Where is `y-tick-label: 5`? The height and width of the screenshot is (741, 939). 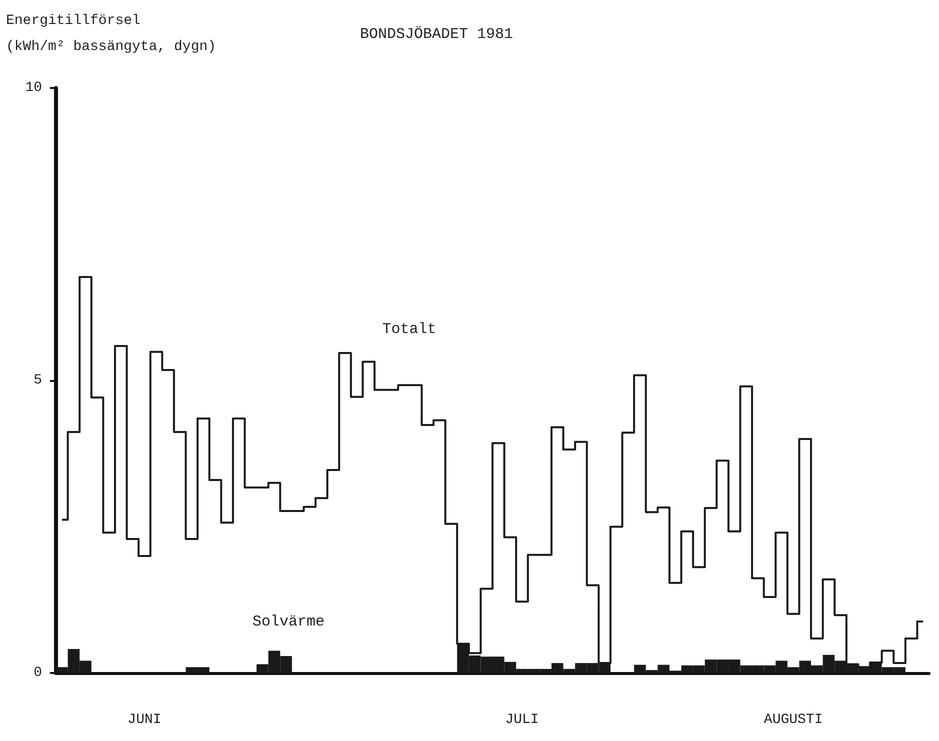 y-tick-label: 5 is located at coordinates (38, 380).